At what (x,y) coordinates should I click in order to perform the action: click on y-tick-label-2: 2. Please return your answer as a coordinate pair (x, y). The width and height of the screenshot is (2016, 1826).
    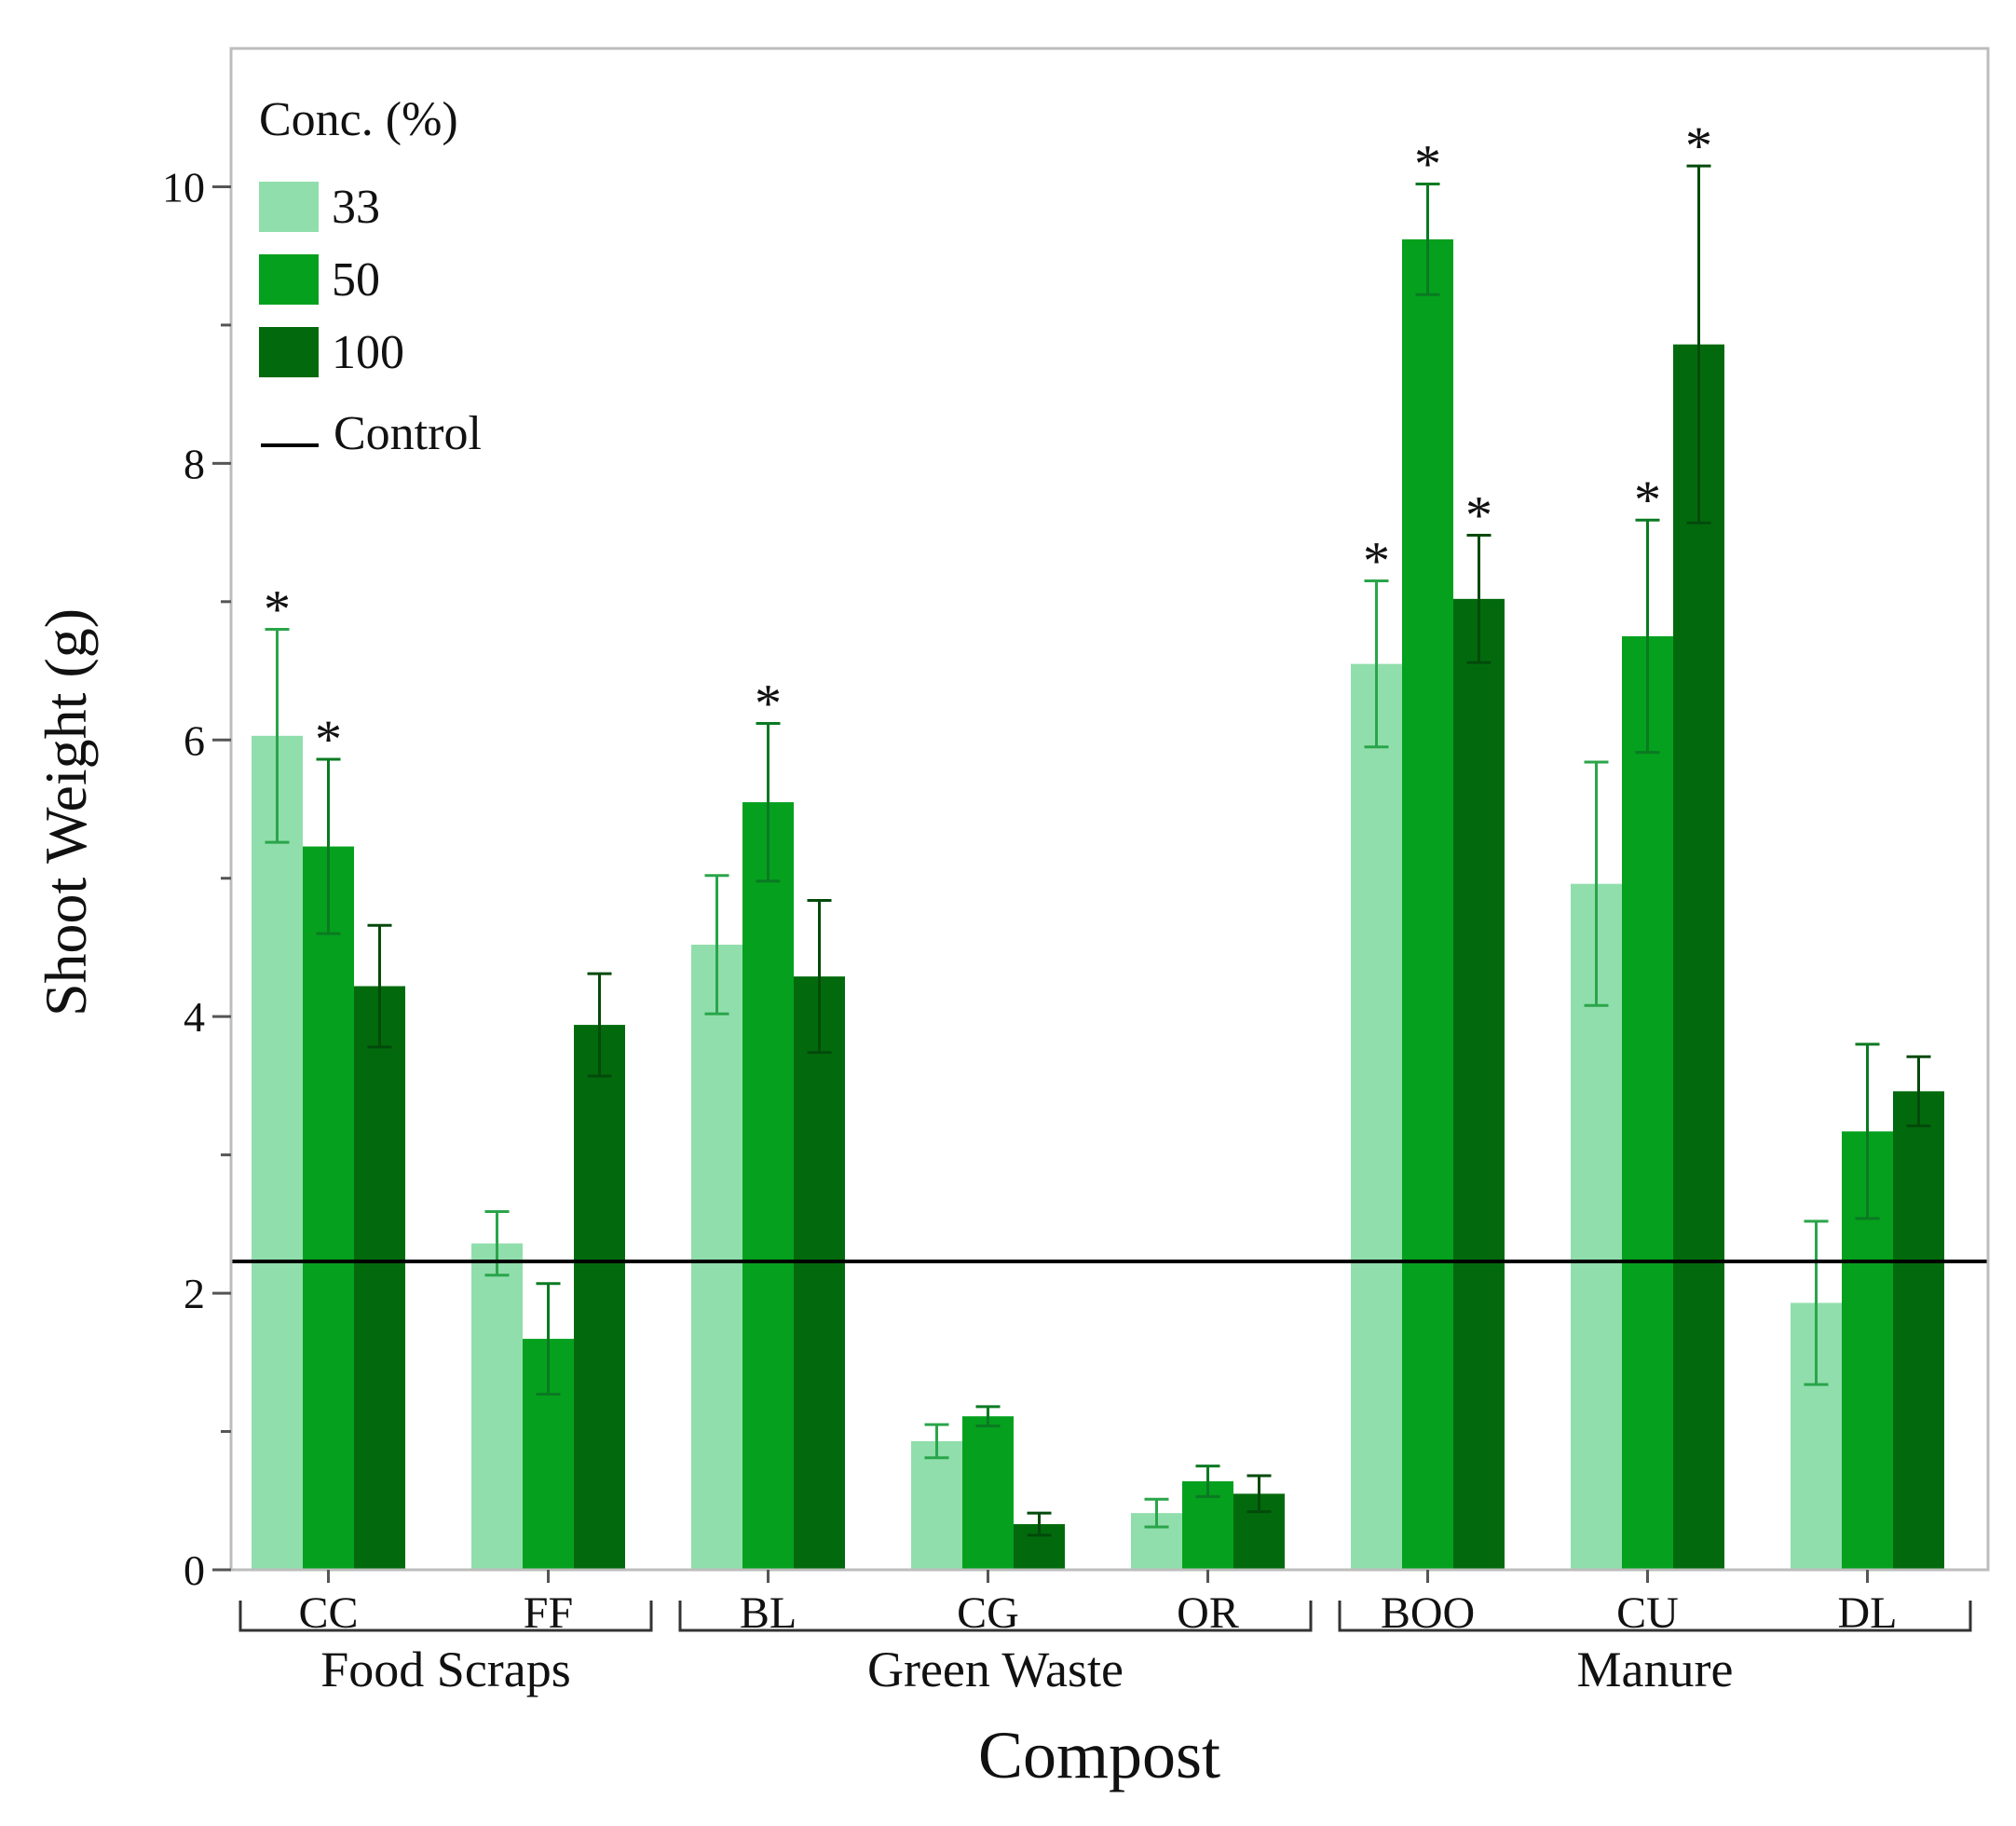
    Looking at the image, I should click on (194, 1293).